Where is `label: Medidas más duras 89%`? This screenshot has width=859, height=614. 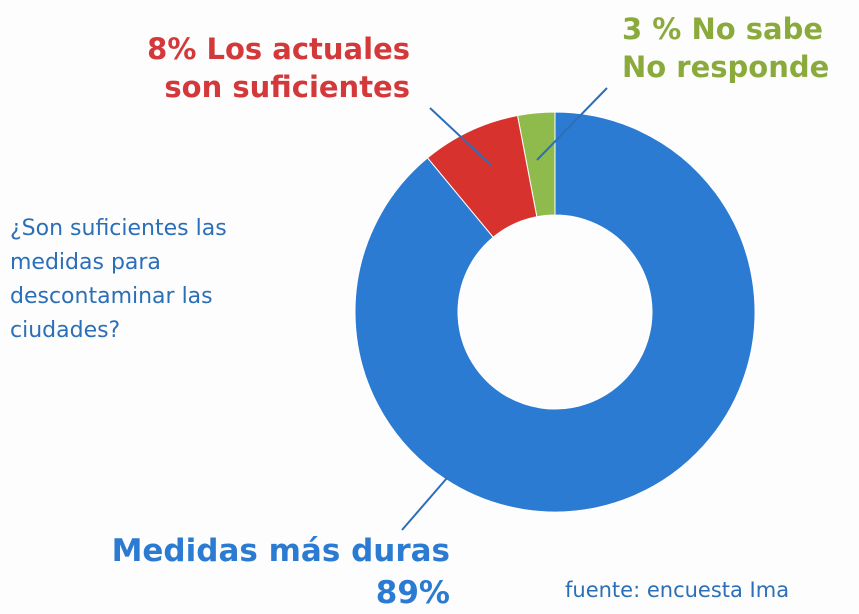
label: Medidas más duras 89% is located at coordinates (250, 572).